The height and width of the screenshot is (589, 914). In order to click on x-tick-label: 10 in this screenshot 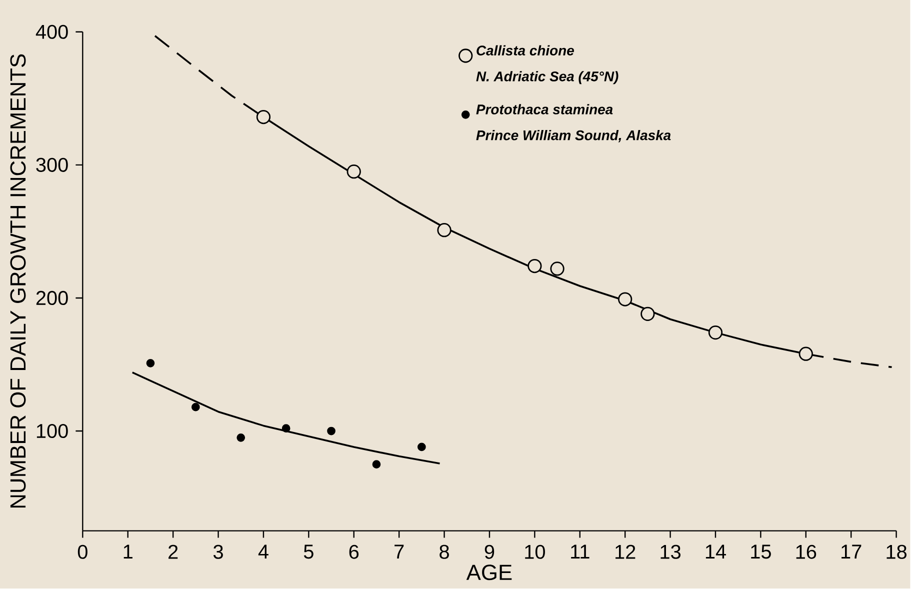, I will do `click(535, 552)`.